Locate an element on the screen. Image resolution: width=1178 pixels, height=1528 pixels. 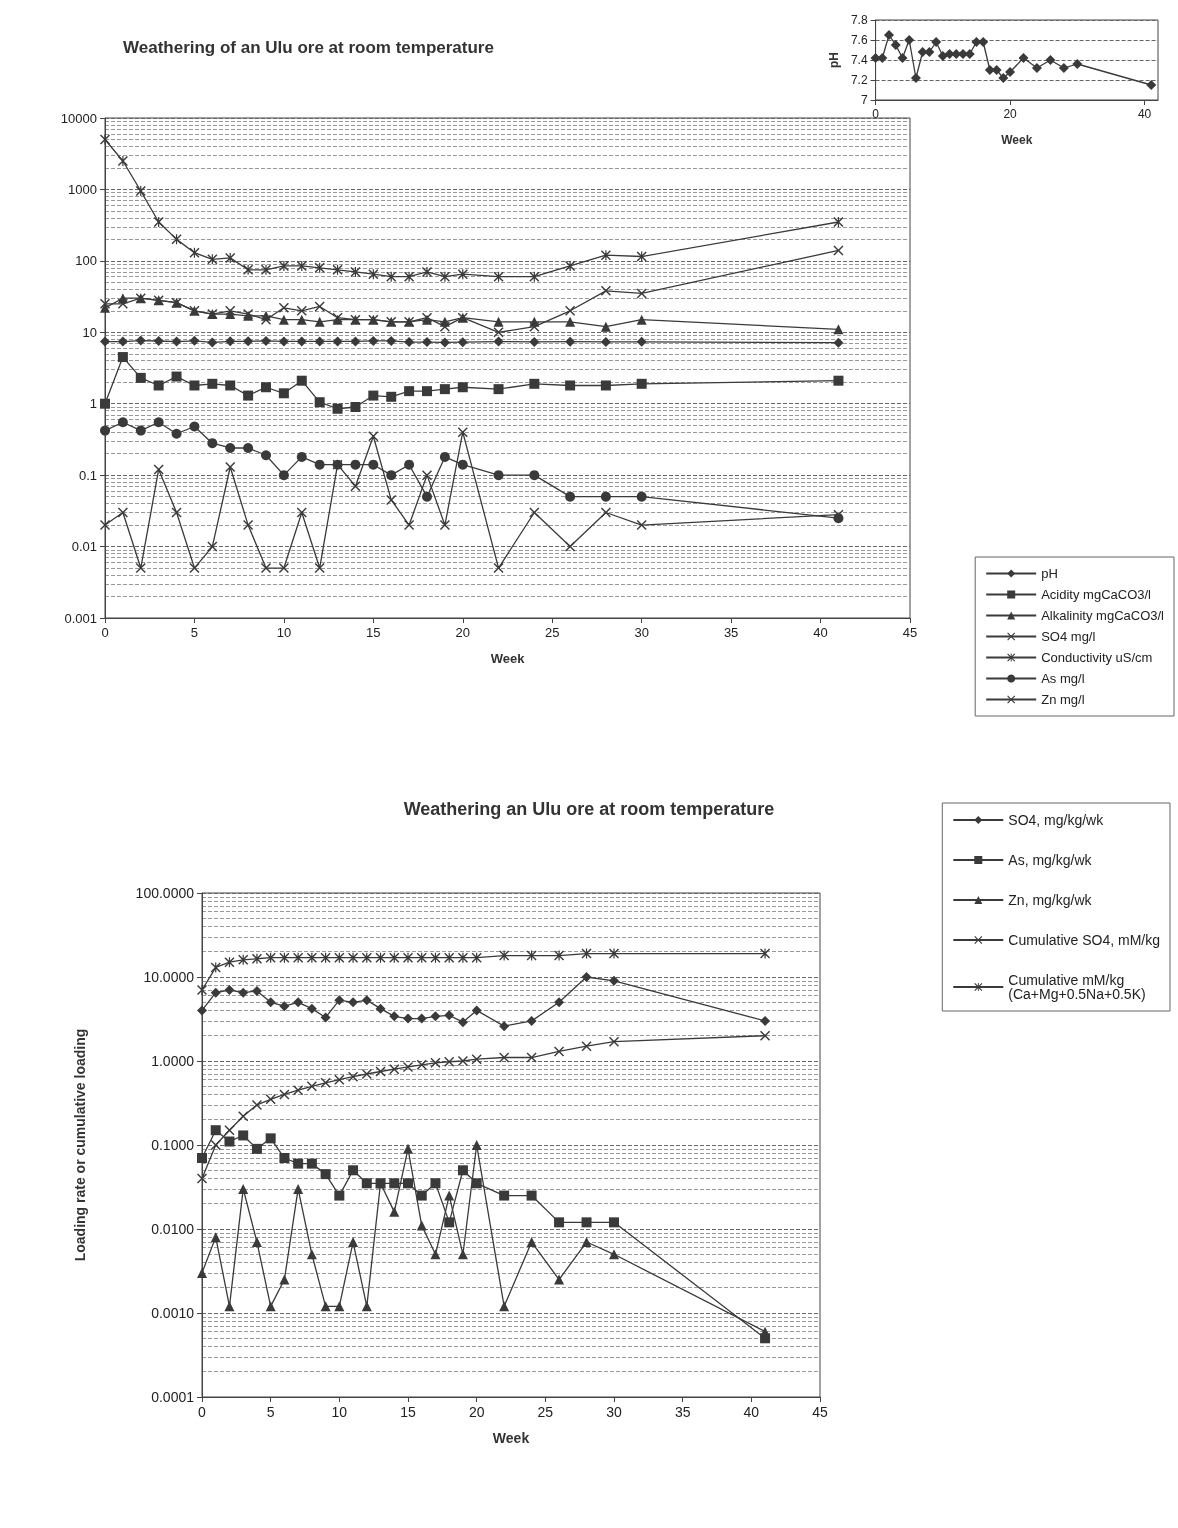
y-tick-label: 10000 is located at coordinates (78, 118).